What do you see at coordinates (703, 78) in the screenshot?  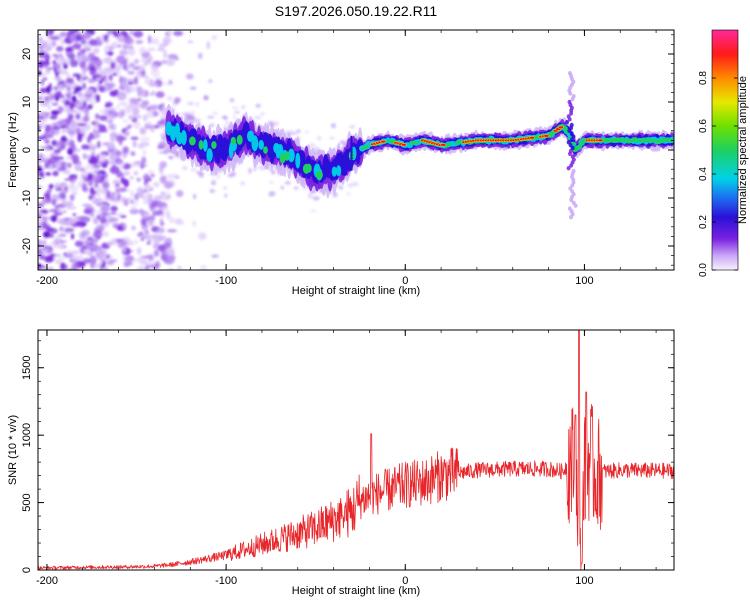 I see `colorbar-tick-label: 0.8` at bounding box center [703, 78].